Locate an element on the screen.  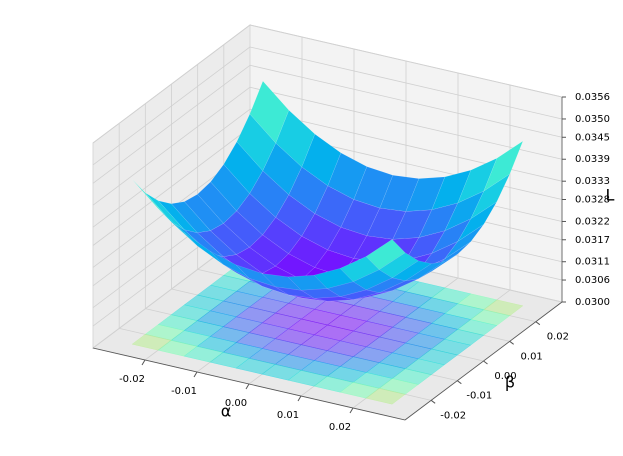
z-tick-label: 0.0322 is located at coordinates (592, 221).